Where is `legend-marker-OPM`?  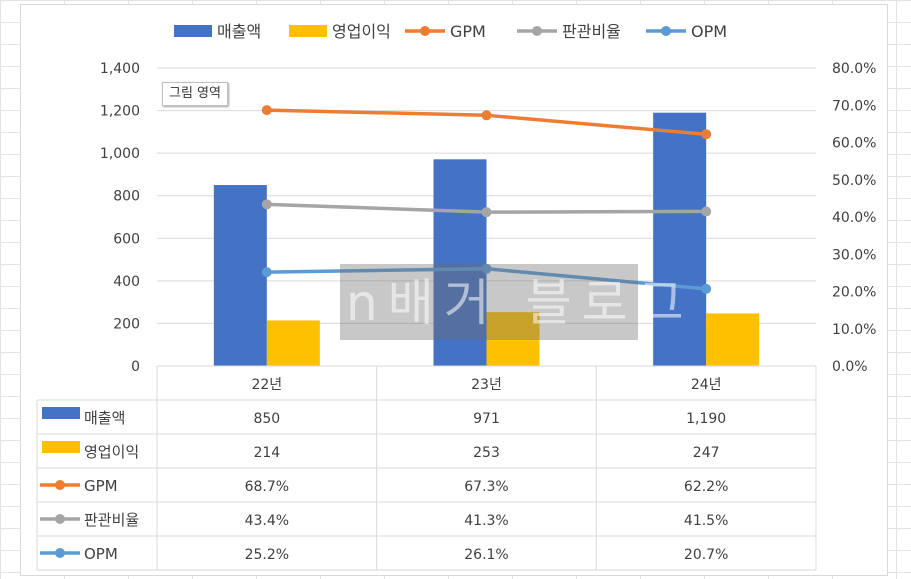 legend-marker-OPM is located at coordinates (666, 31).